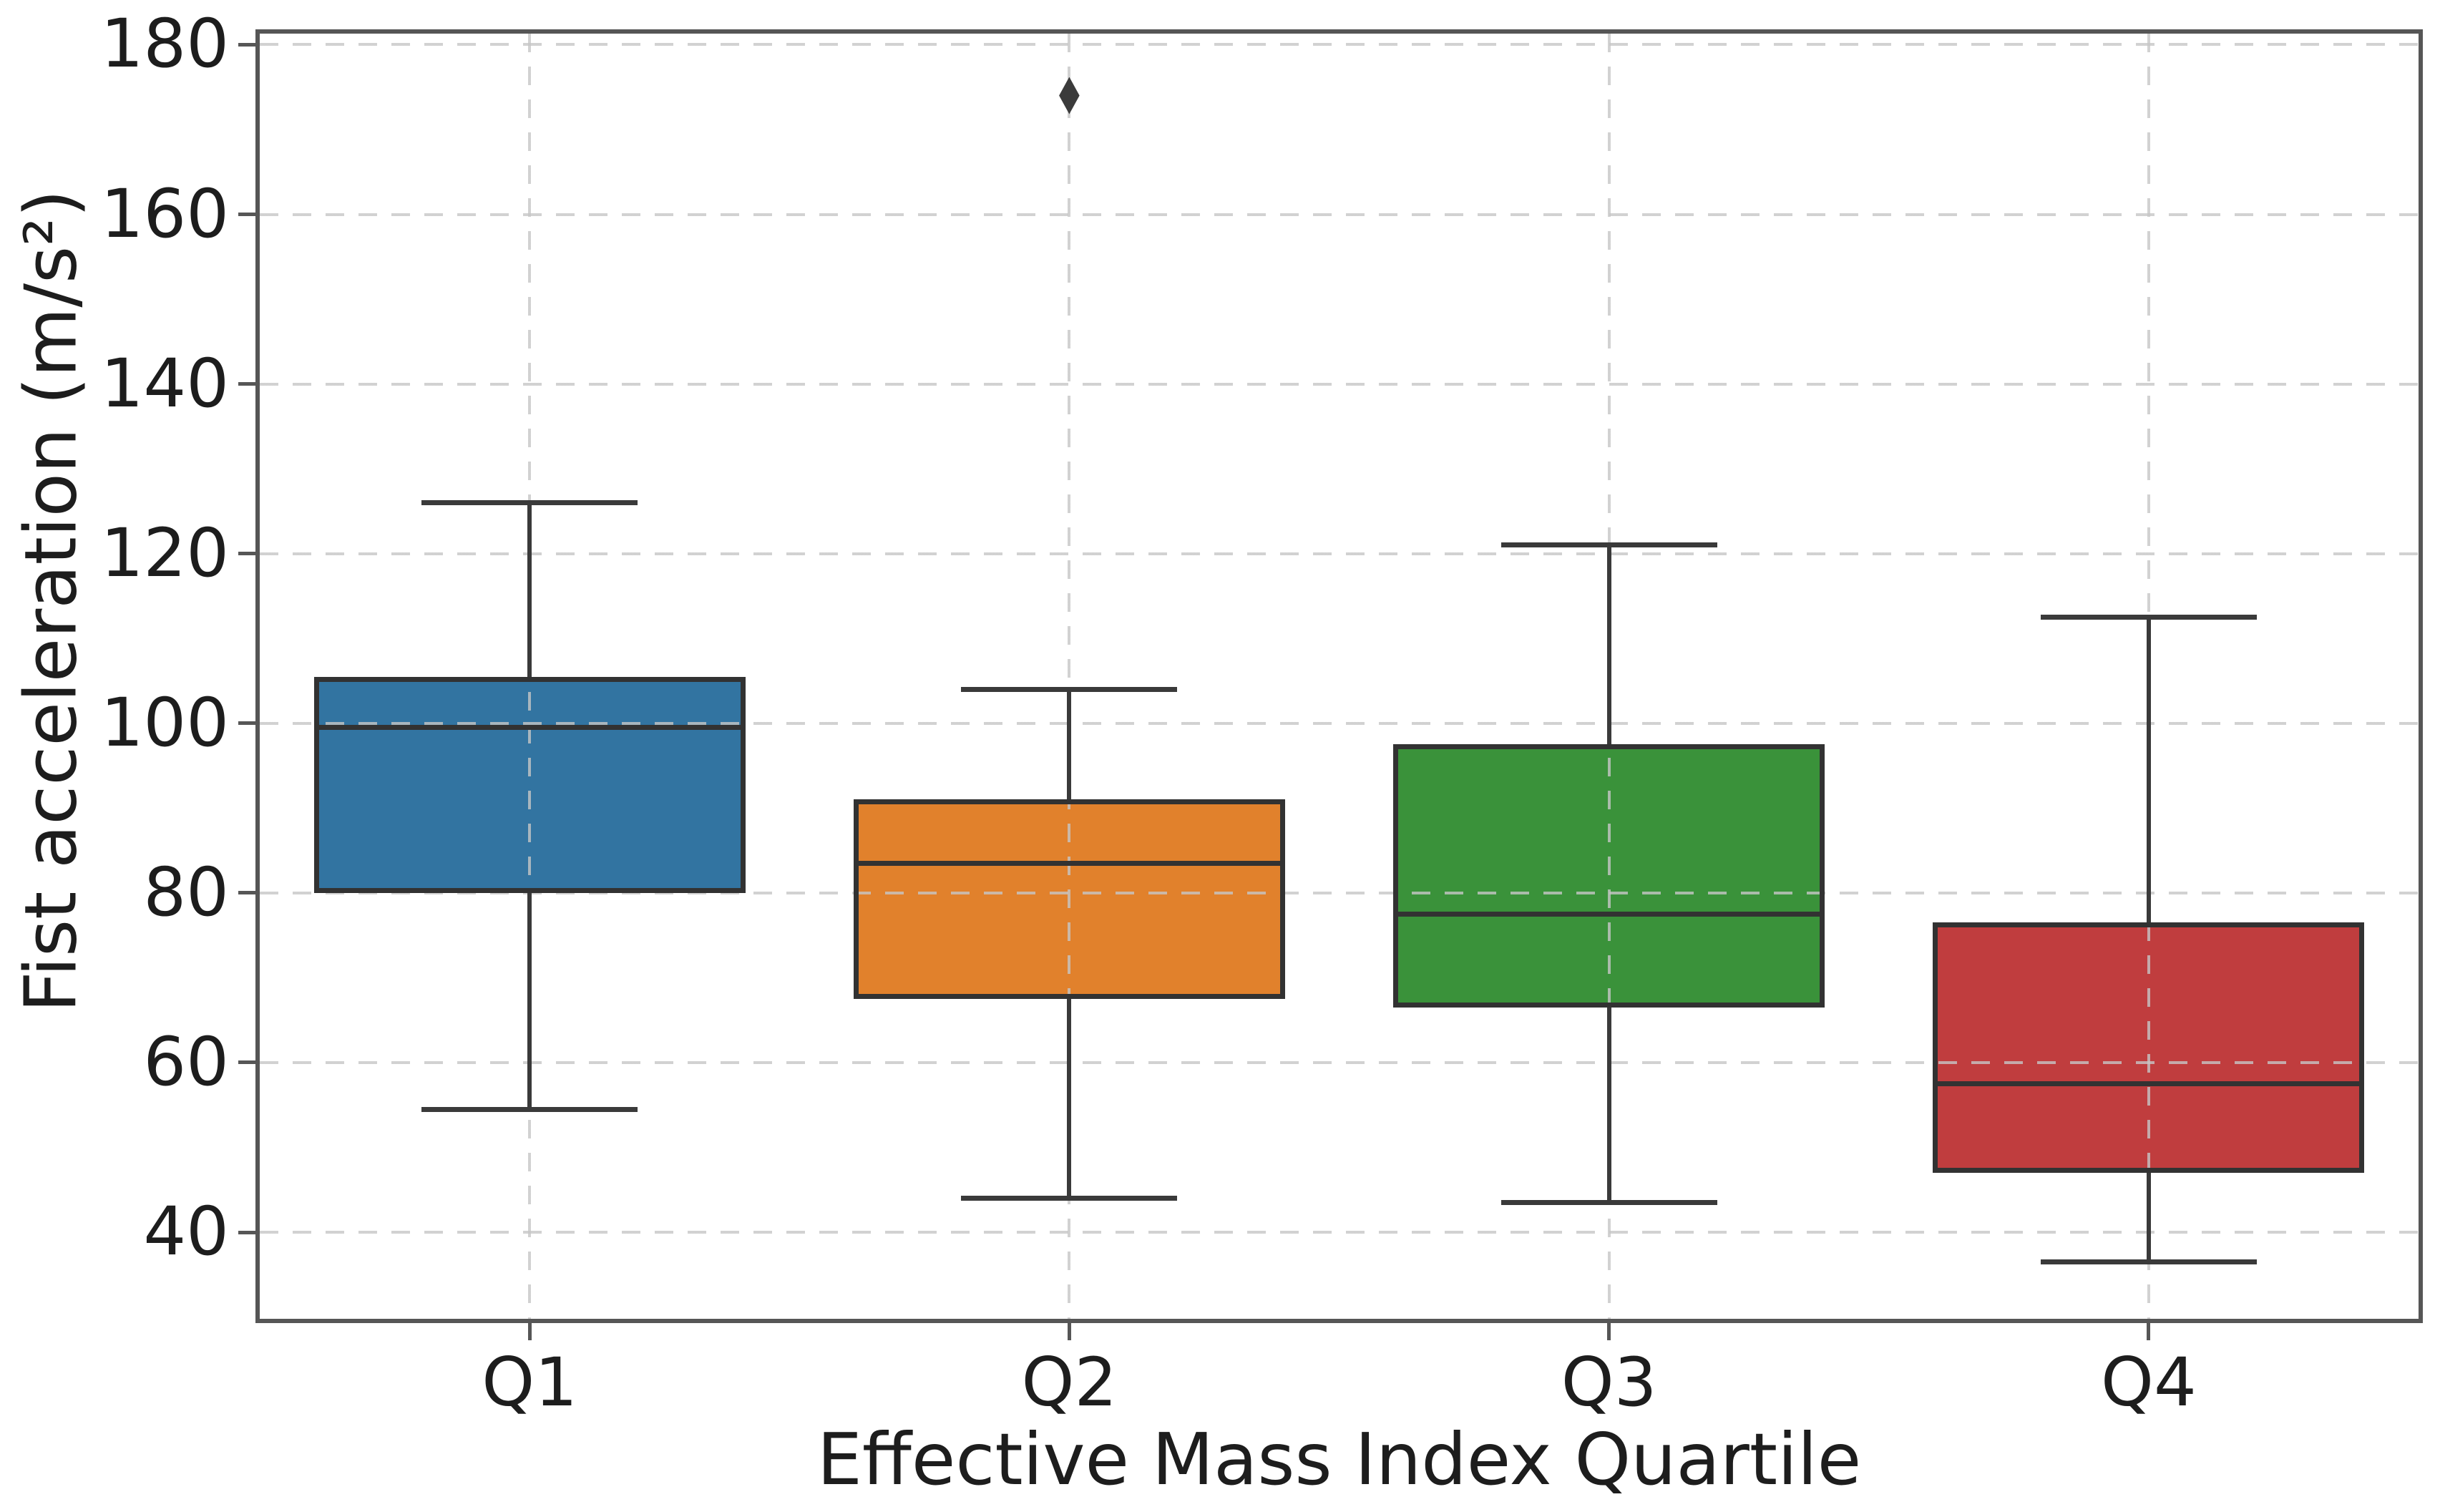 The width and height of the screenshot is (2440, 1512). What do you see at coordinates (186, 1062) in the screenshot?
I see `y-tick-label-60: 60` at bounding box center [186, 1062].